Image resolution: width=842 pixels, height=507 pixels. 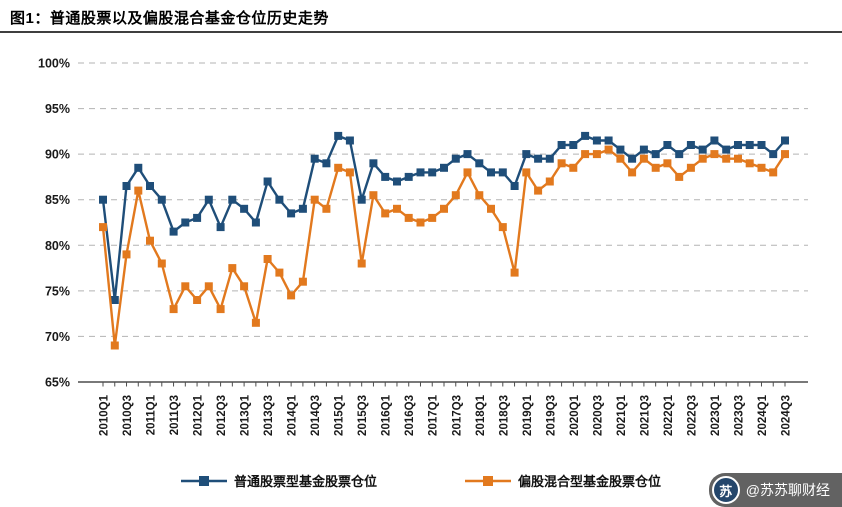 What do you see at coordinates (128, 415) in the screenshot?
I see `x-tick-label: 2010Q3` at bounding box center [128, 415].